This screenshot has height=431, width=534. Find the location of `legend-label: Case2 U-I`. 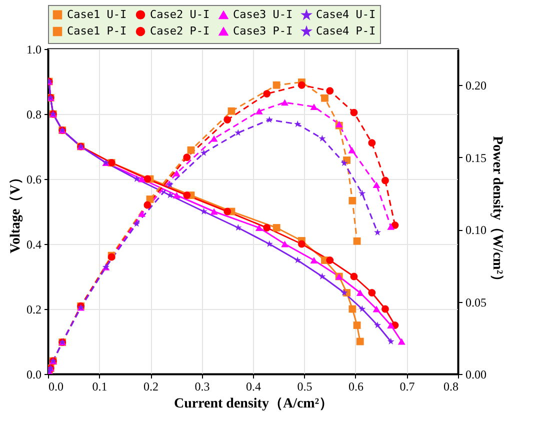

legend-label: Case2 U-I is located at coordinates (180, 14).